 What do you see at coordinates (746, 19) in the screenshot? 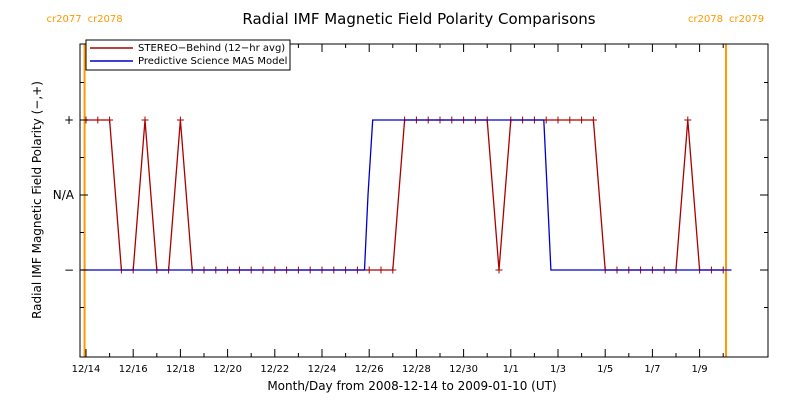
I see `carrington-label-right: cr2079` at bounding box center [746, 19].